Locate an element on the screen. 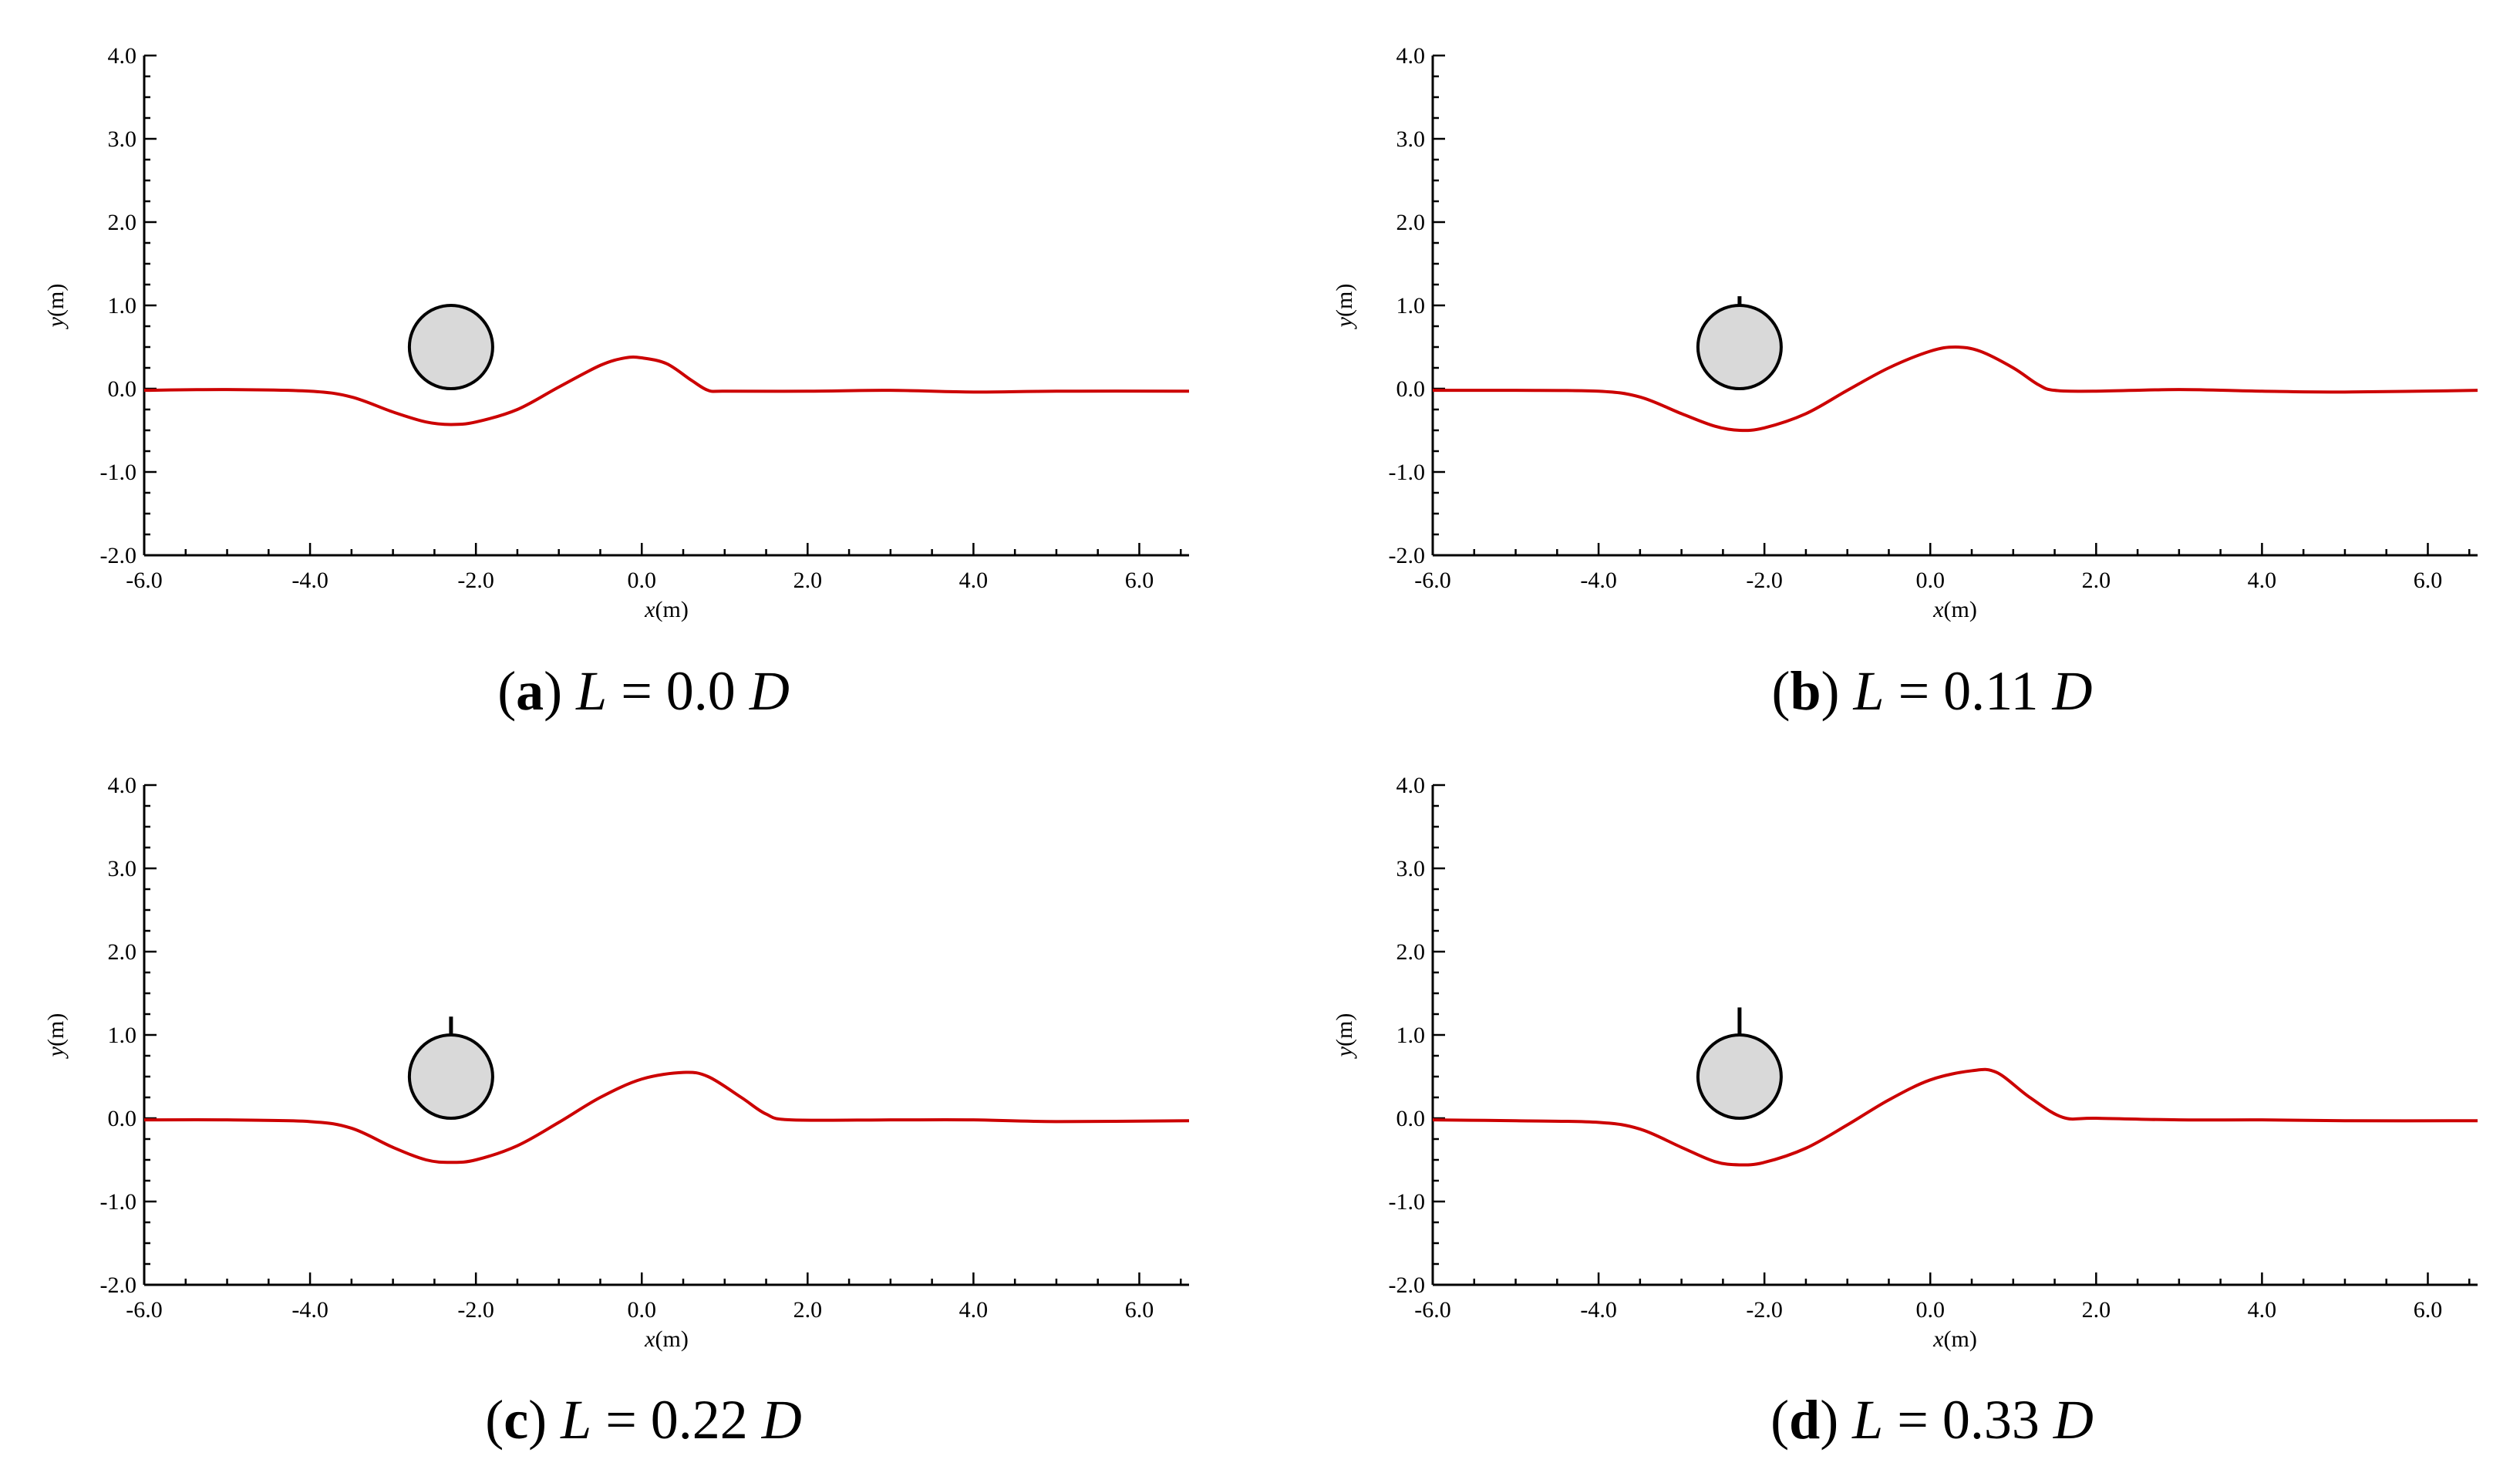  panel-caption: (c) L = 0.22 D is located at coordinates (643, 1420).